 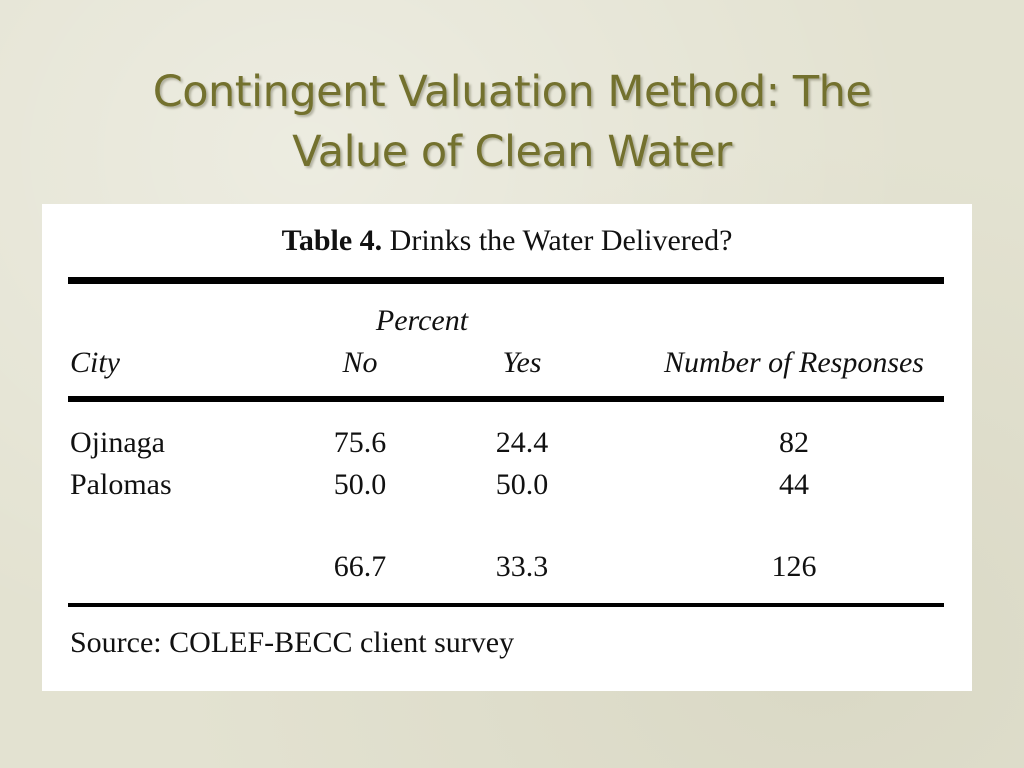 What do you see at coordinates (794, 362) in the screenshot?
I see `column-header-responses: Number of Responses` at bounding box center [794, 362].